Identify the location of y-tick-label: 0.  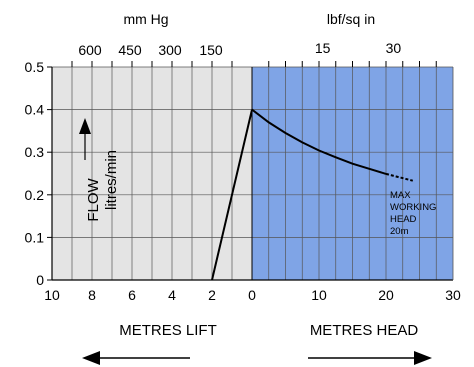
(40, 280).